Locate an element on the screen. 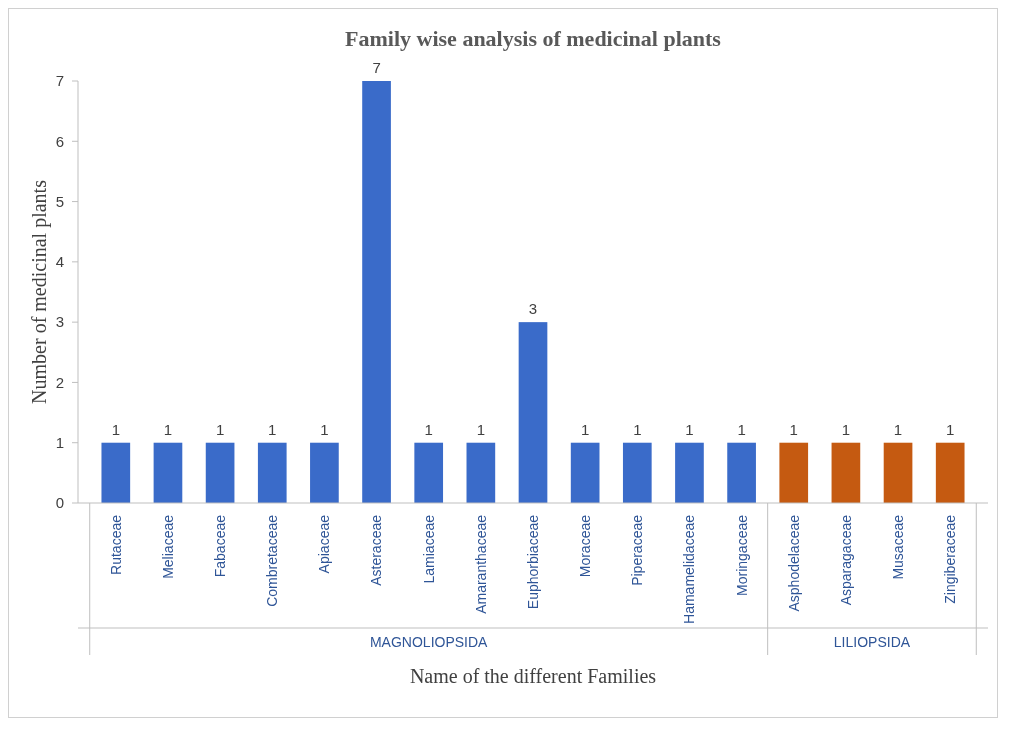 Image resolution: width=1010 pixels, height=729 pixels. x-tick-label: Asparagaceae is located at coordinates (845, 560).